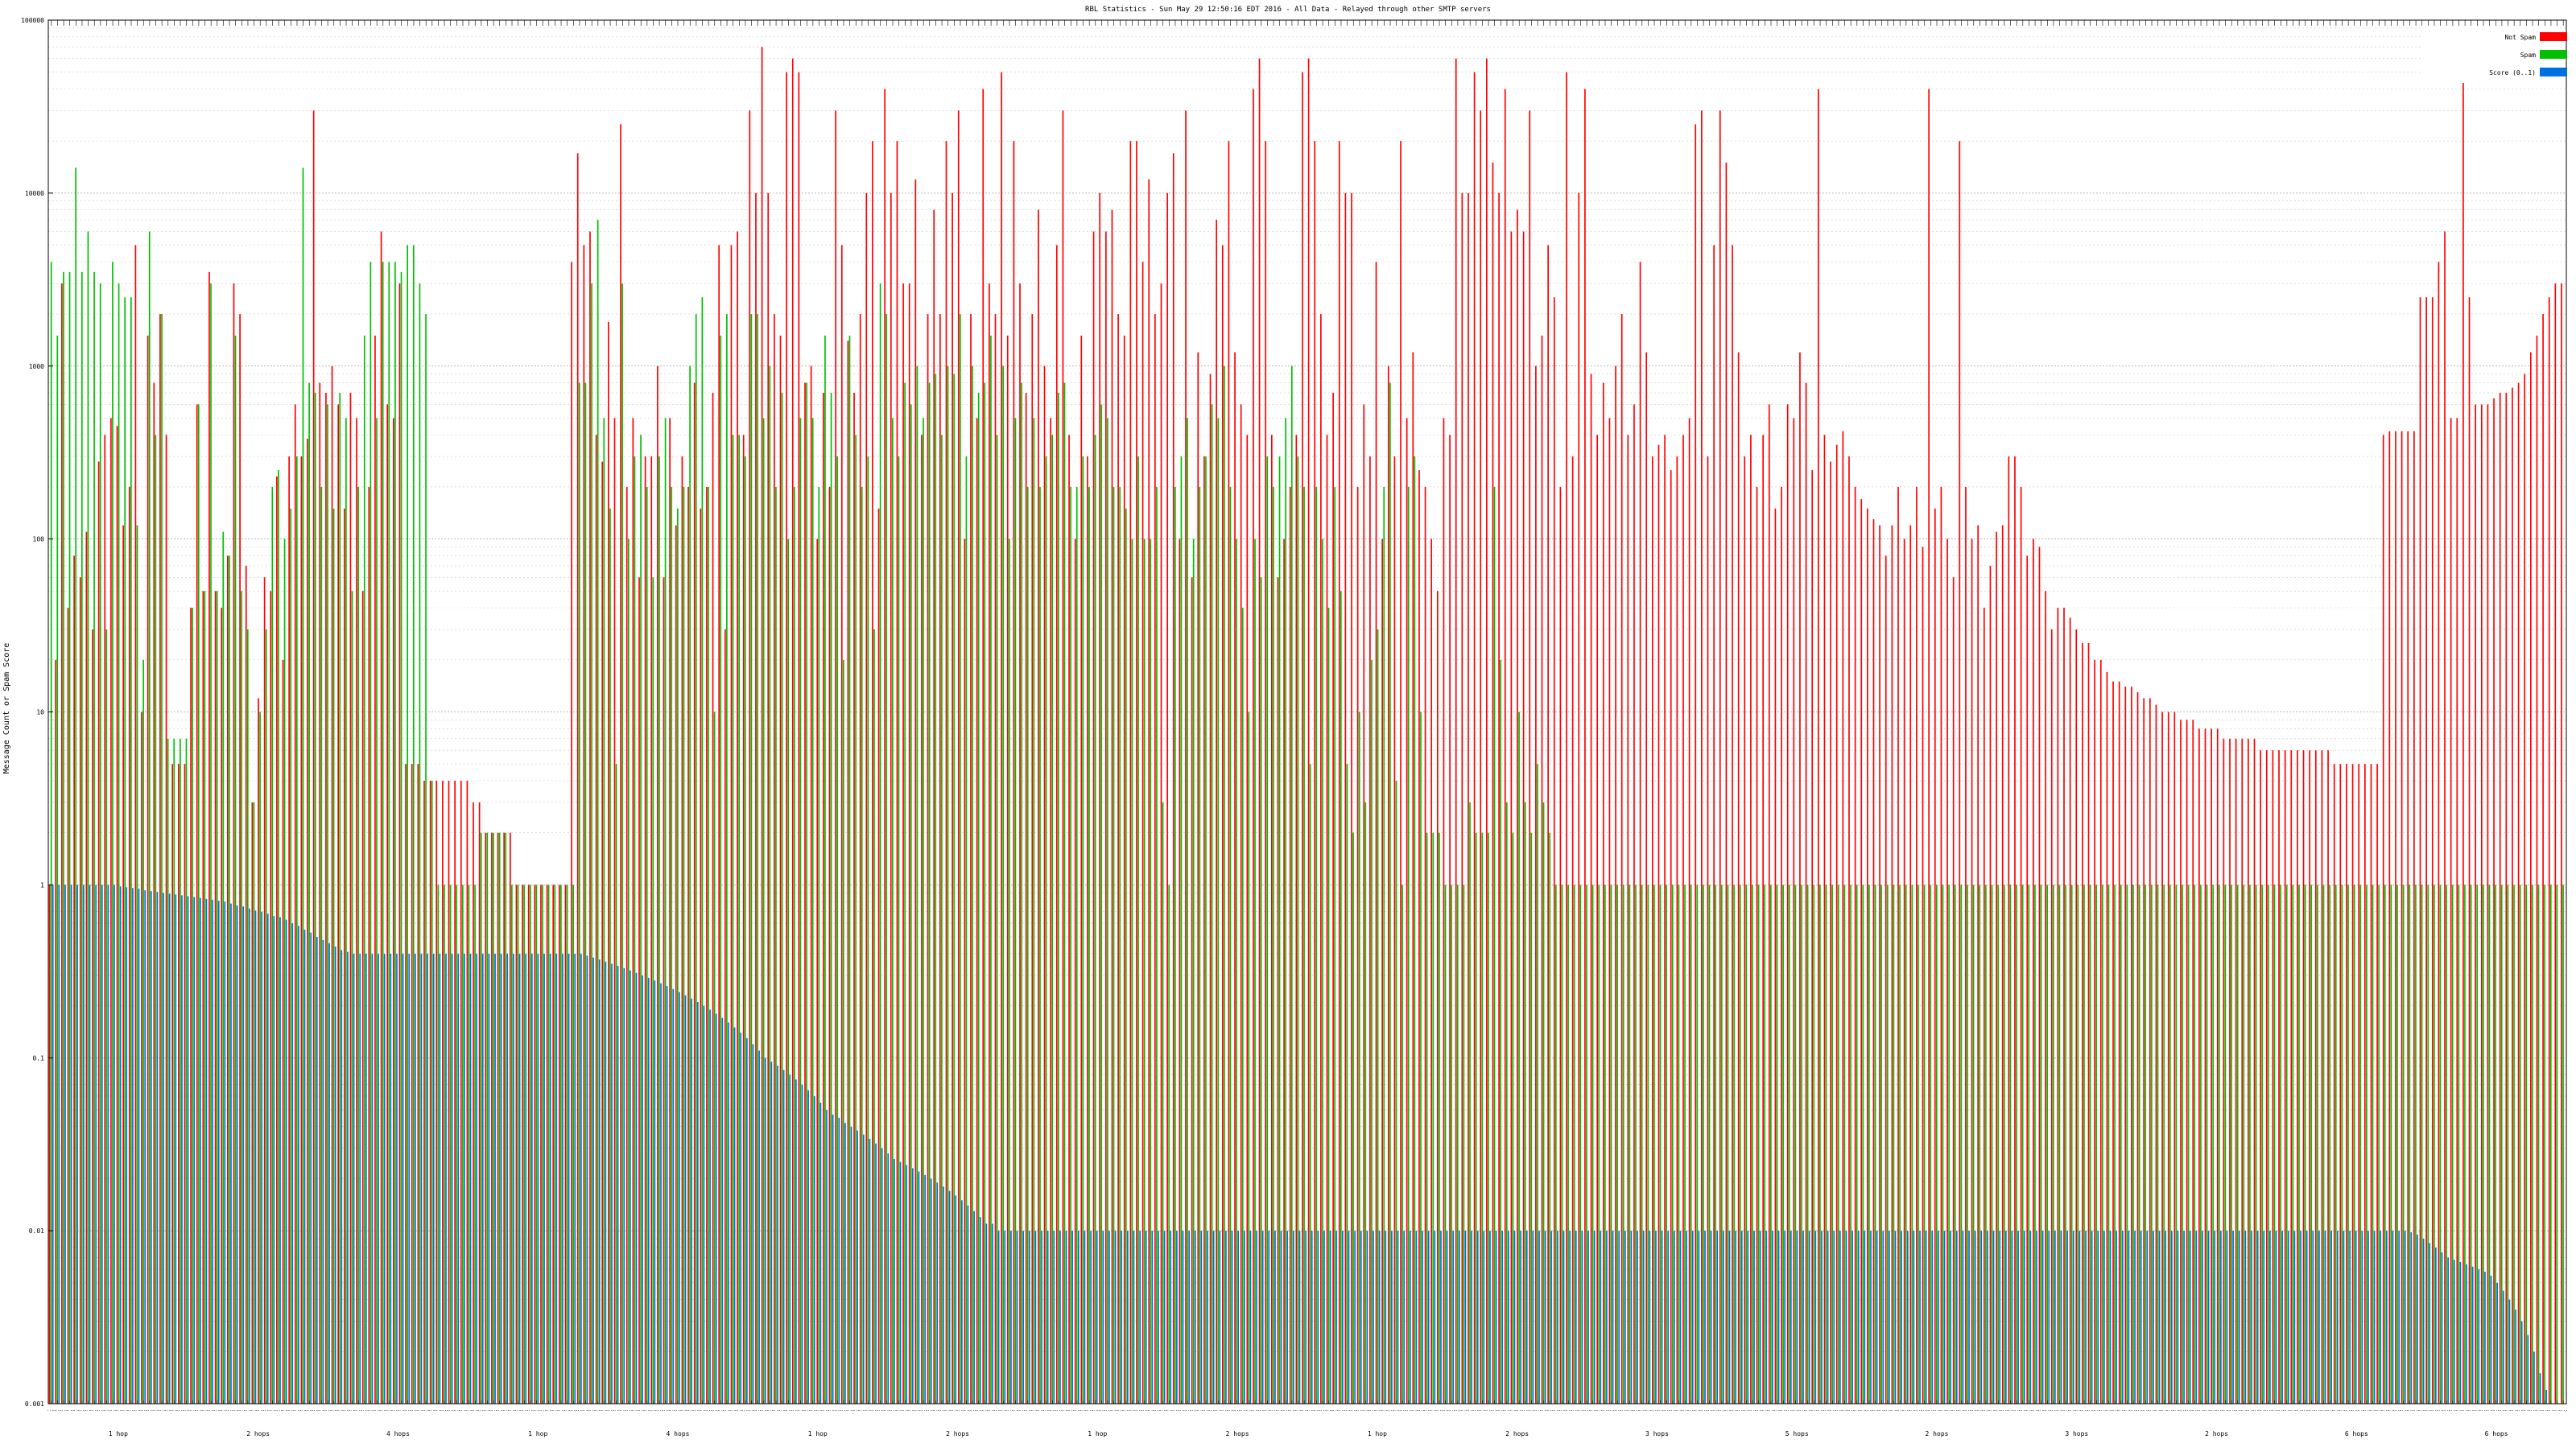  What do you see at coordinates (678, 1434) in the screenshot?
I see `x-hop-label: 4 hops` at bounding box center [678, 1434].